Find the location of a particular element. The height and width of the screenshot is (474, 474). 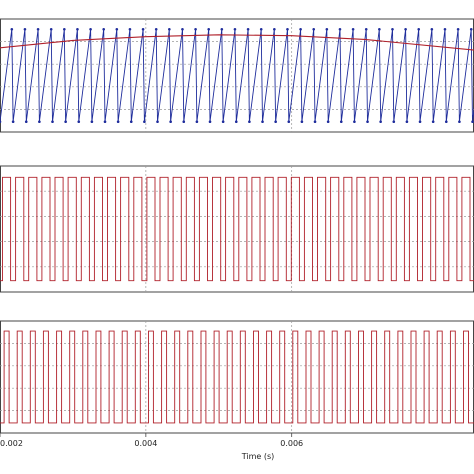

x-axis-label: Time (s) is located at coordinates (258, 456).